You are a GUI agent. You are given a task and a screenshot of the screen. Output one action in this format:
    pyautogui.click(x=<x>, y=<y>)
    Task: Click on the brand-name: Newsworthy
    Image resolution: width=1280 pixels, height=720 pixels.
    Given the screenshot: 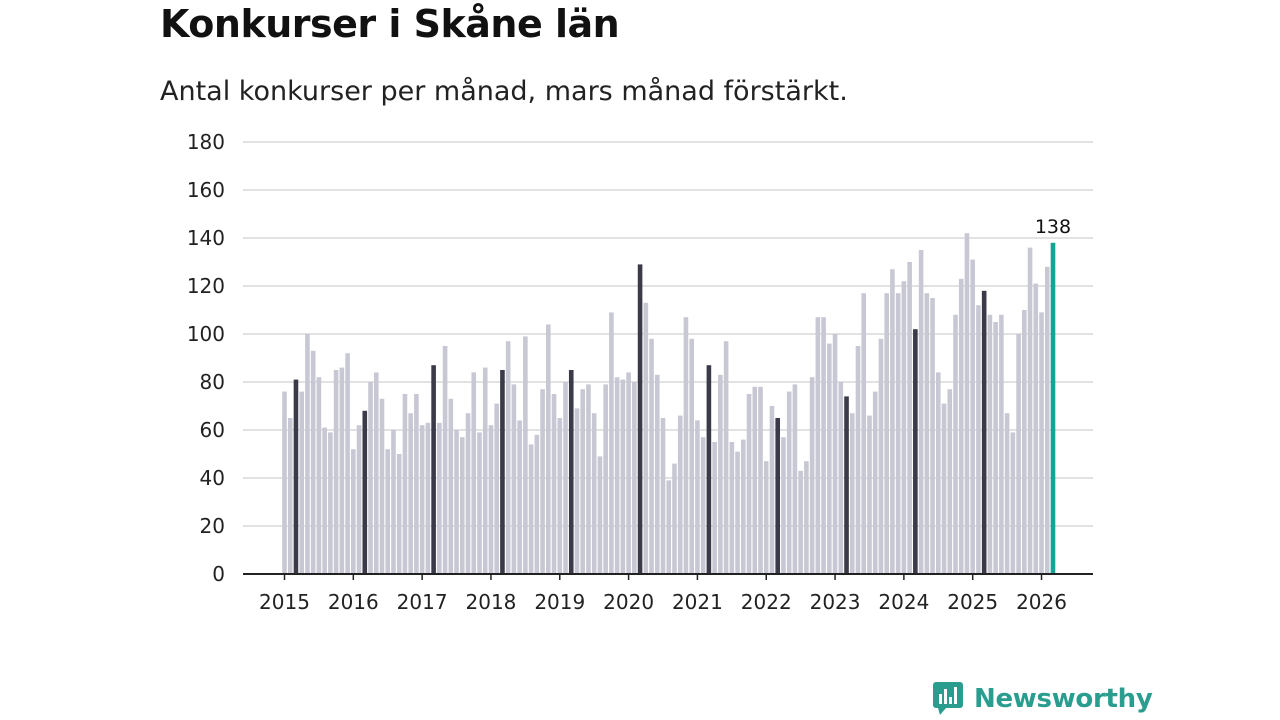 What is the action you would take?
    pyautogui.click(x=1063, y=699)
    